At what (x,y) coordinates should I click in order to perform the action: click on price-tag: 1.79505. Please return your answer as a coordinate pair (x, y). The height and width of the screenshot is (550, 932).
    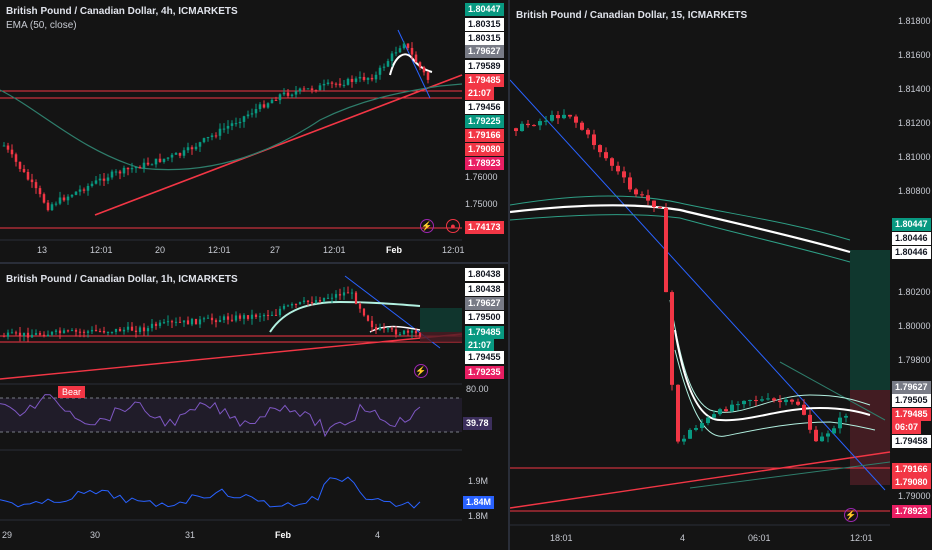
    Looking at the image, I should click on (911, 400).